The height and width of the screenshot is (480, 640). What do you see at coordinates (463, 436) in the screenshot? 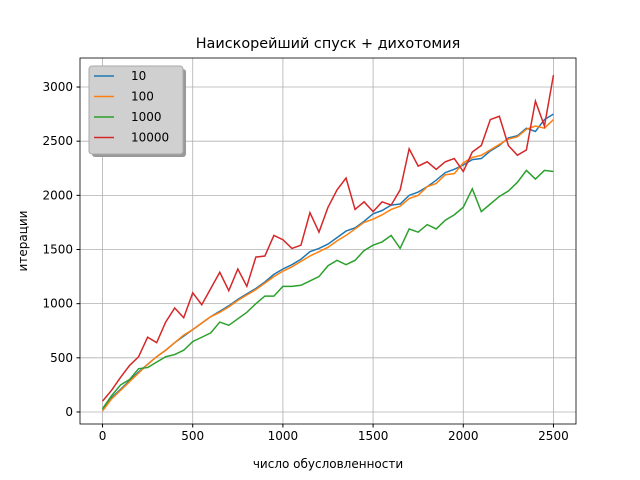
I see `x-tick-label: 2000` at bounding box center [463, 436].